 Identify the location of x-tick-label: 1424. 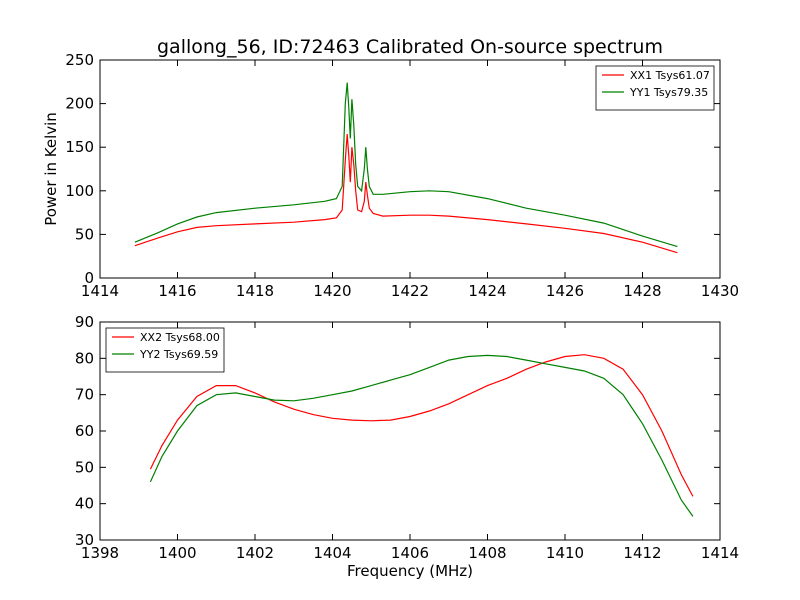
(487, 291).